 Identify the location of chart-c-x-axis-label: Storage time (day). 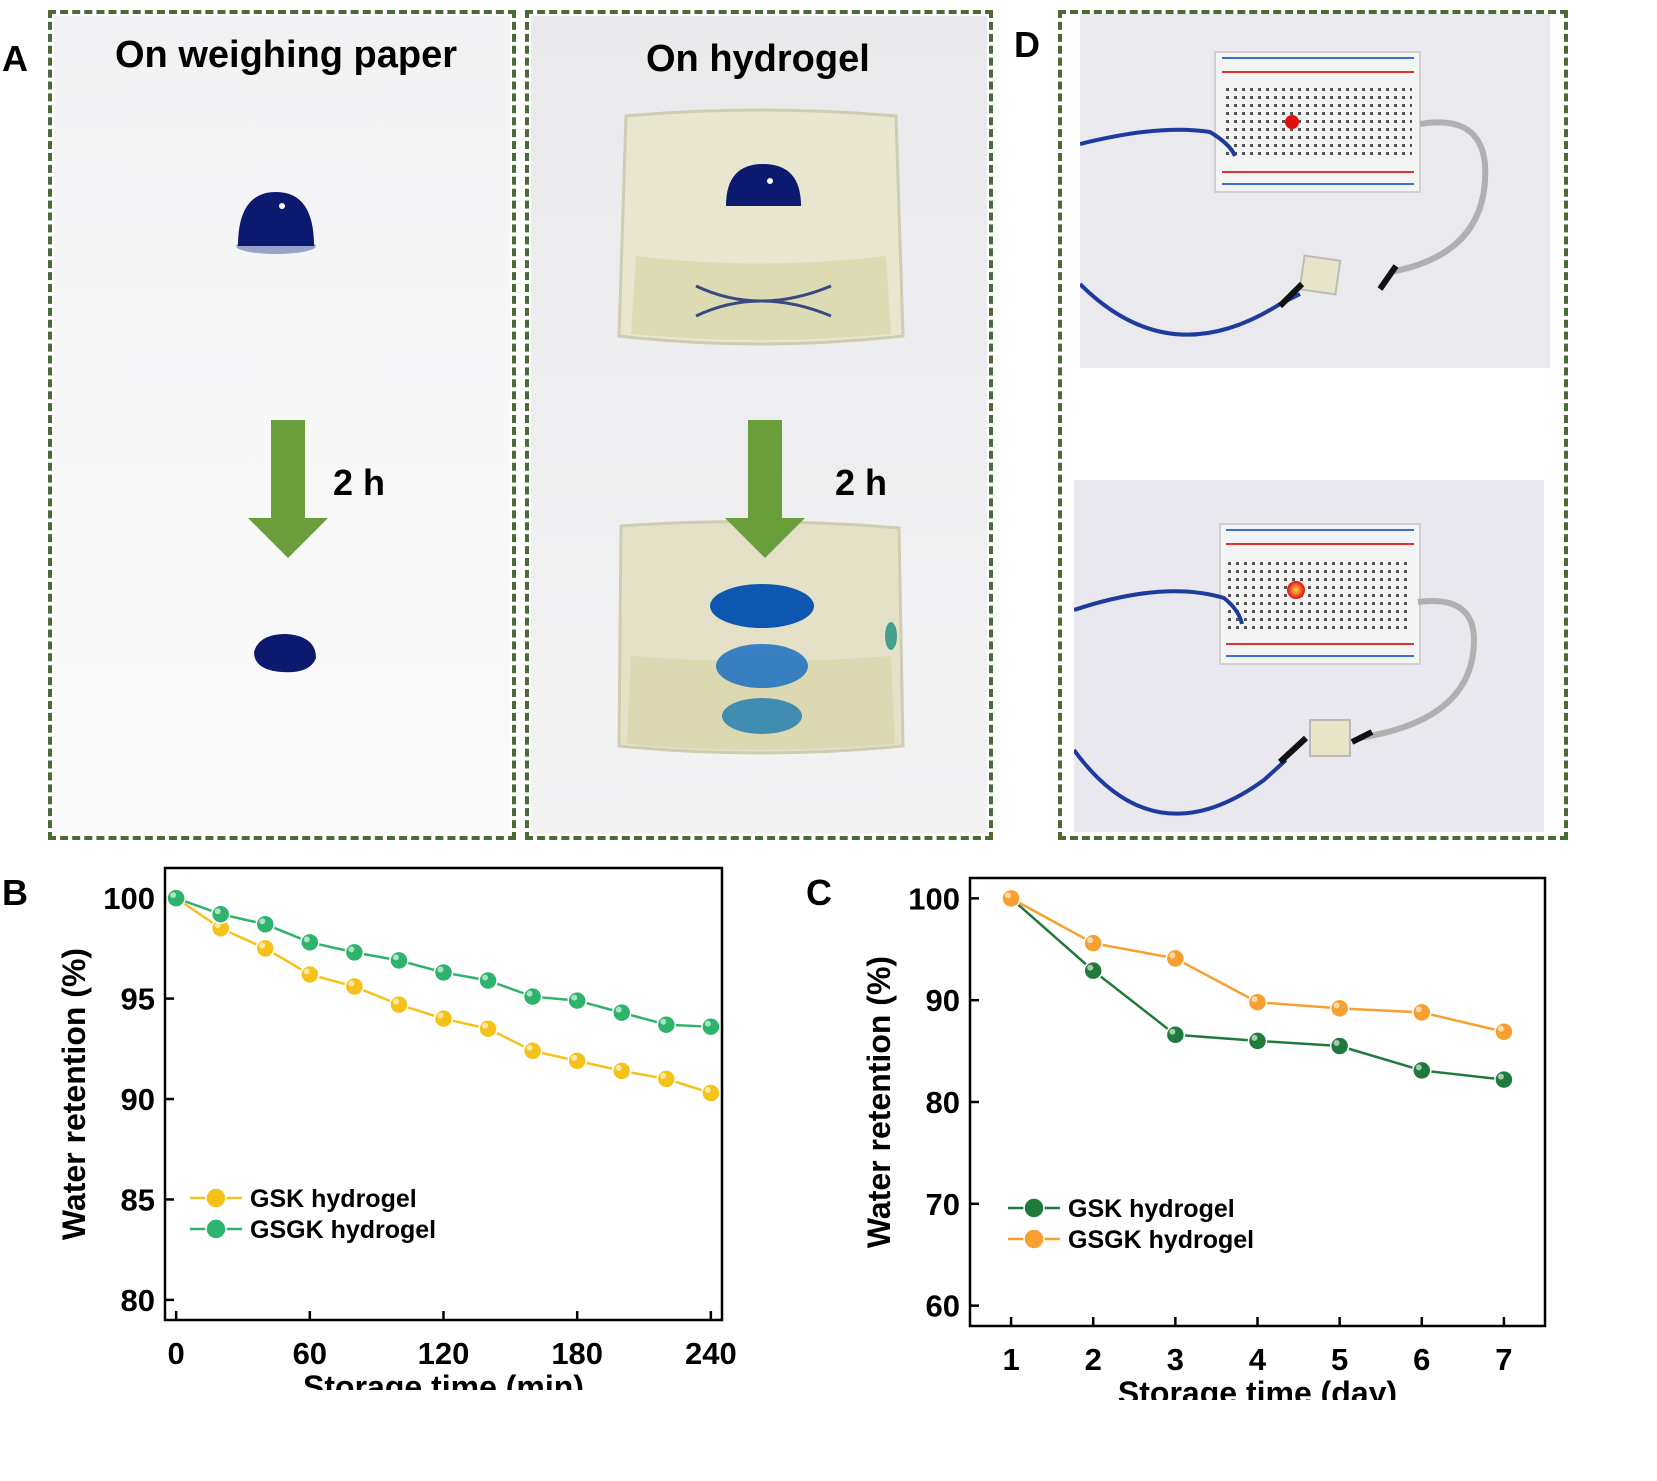
(1257, 1387).